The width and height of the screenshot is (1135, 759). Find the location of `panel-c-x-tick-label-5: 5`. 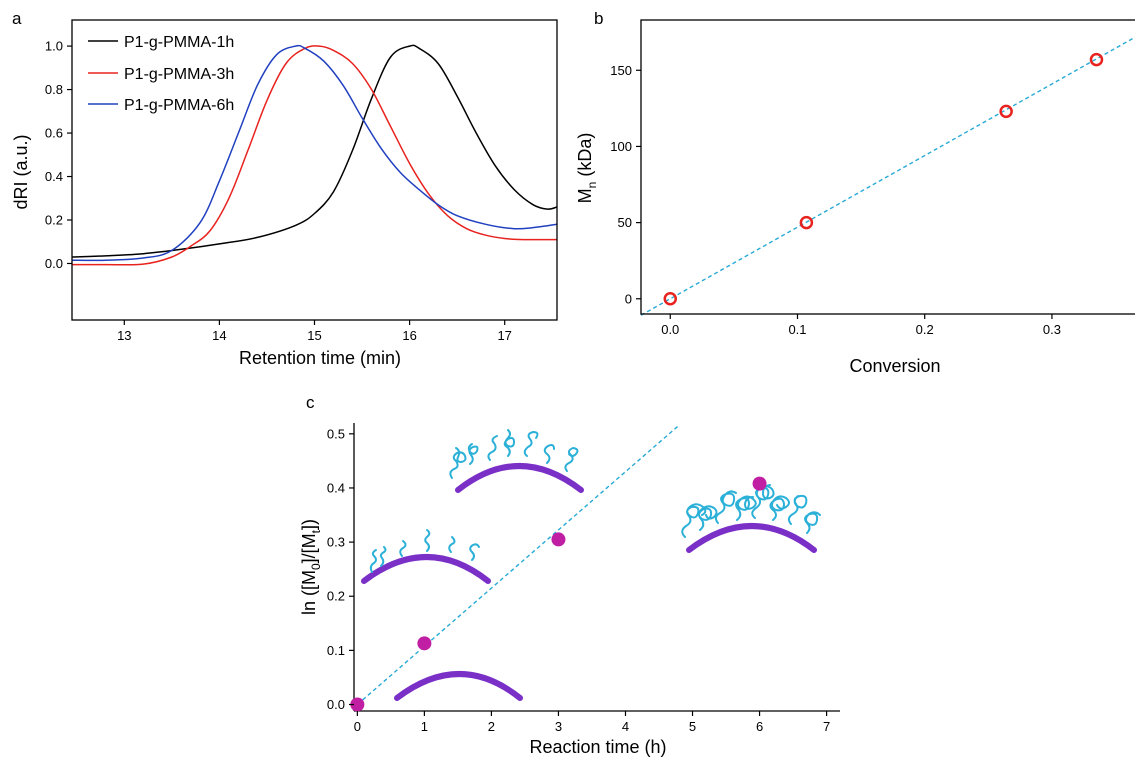

panel-c-x-tick-label-5: 5 is located at coordinates (692, 726).